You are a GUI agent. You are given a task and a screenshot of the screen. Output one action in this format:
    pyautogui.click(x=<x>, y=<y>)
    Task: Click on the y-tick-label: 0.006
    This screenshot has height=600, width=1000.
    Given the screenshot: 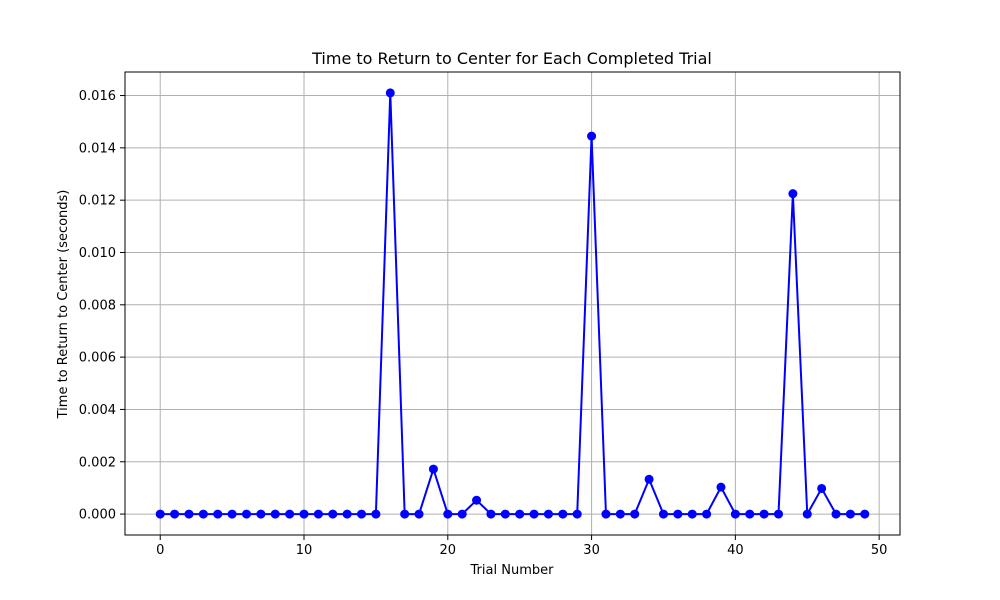 What is the action you would take?
    pyautogui.click(x=97, y=358)
    